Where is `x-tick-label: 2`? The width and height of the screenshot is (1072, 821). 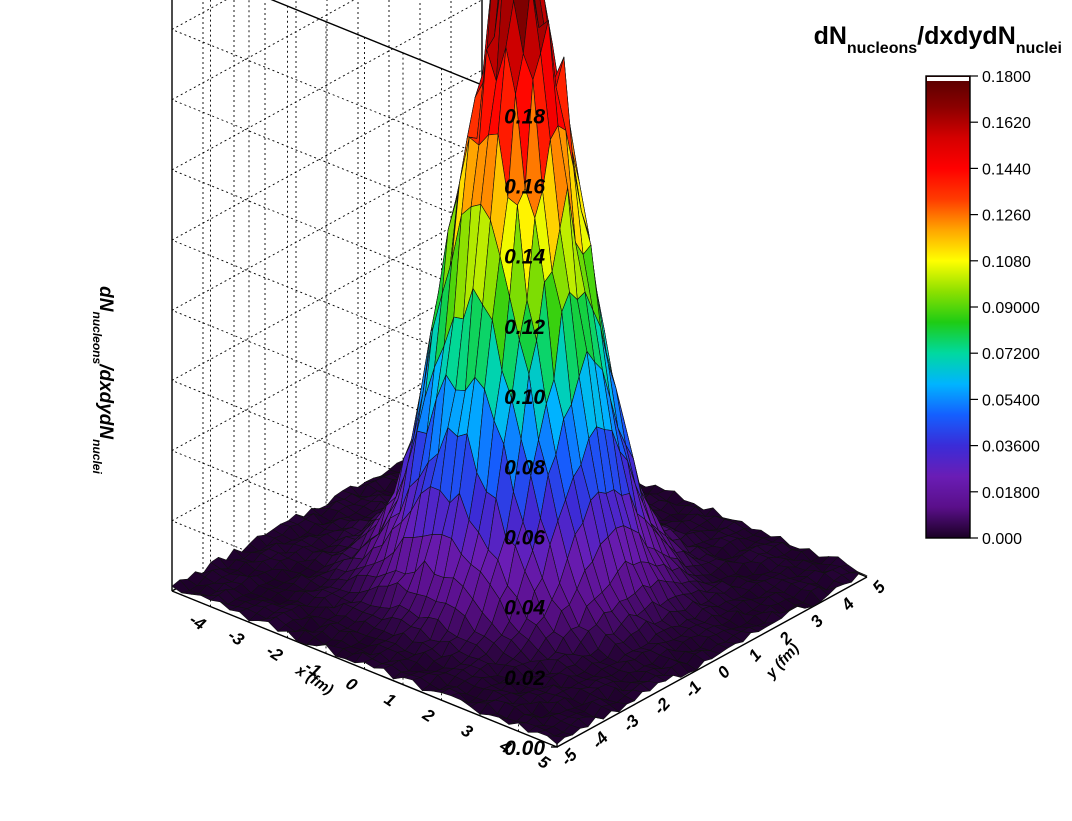 x-tick-label: 2 is located at coordinates (429, 715).